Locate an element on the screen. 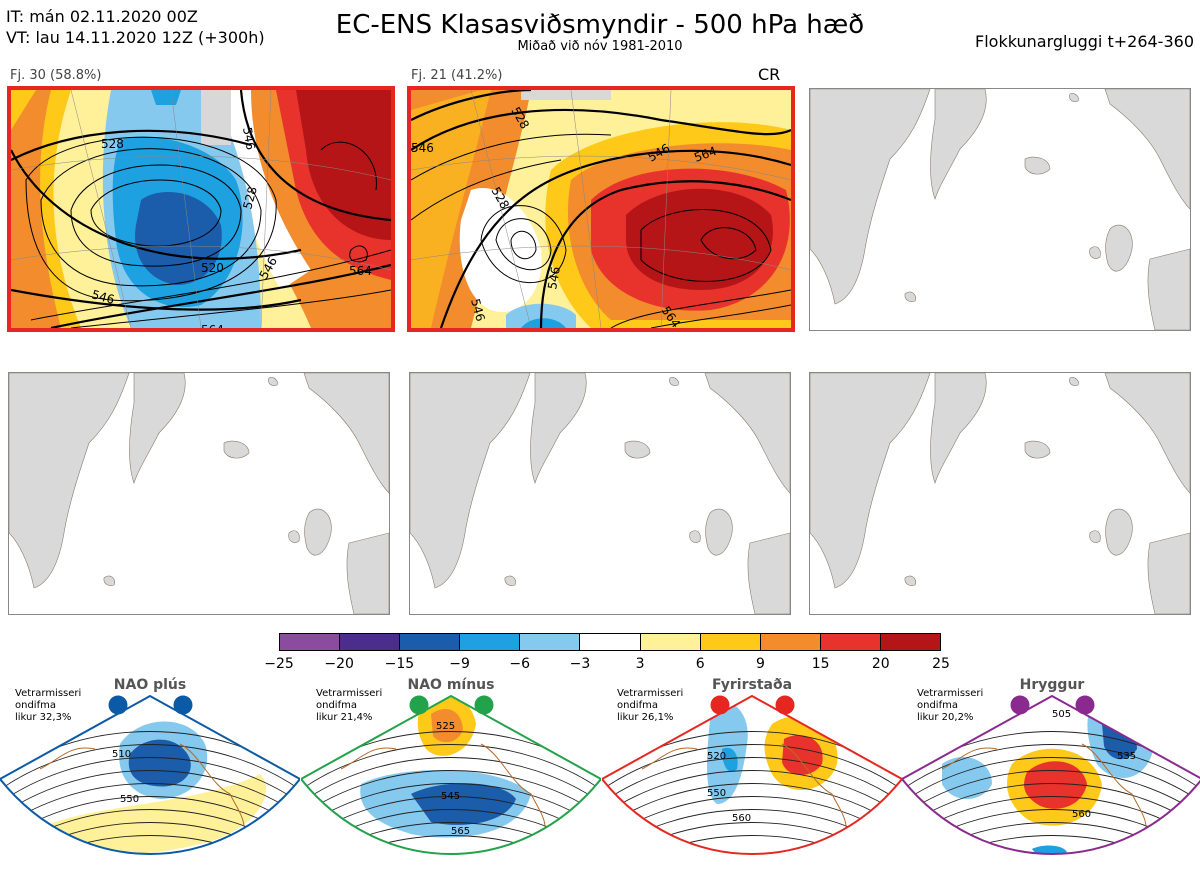 The height and width of the screenshot is (871, 1200). regime-contour-label: 545 is located at coordinates (450, 796).